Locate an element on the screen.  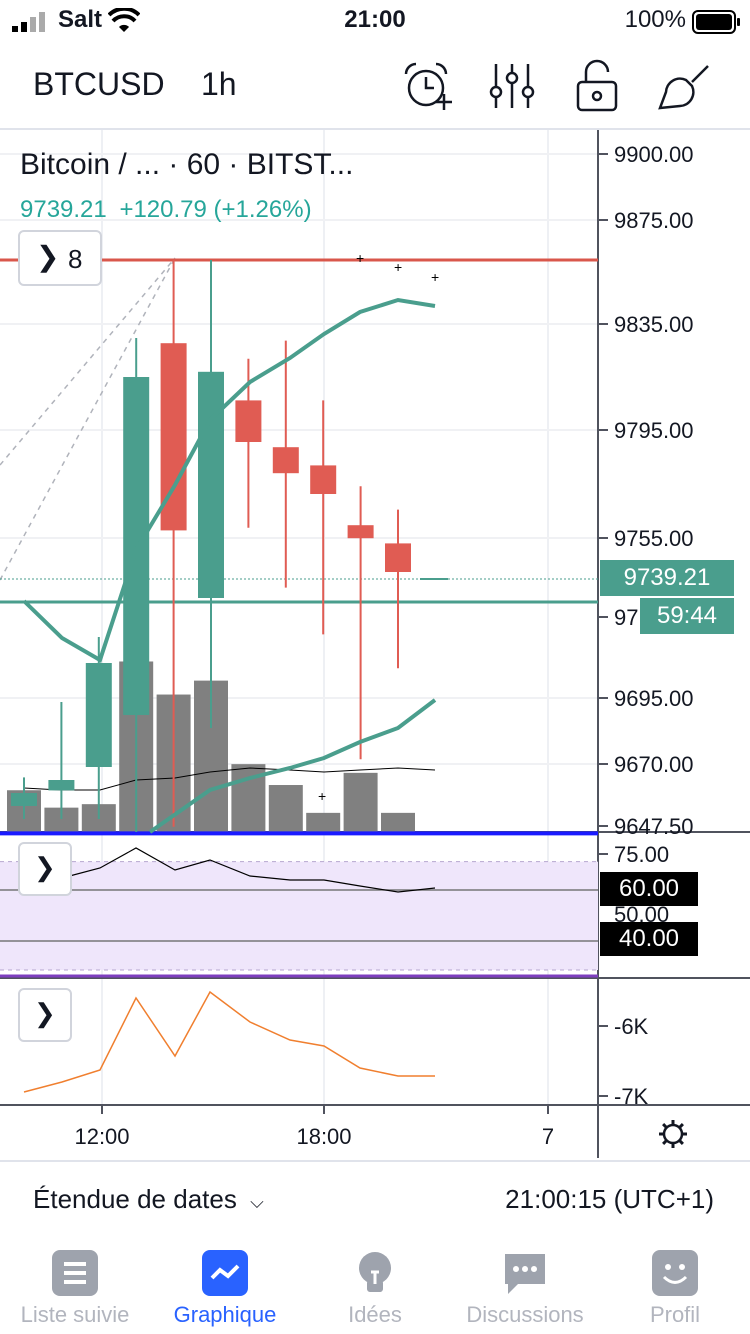
legend-collapse-button: ❯ 8 is located at coordinates (60, 258).